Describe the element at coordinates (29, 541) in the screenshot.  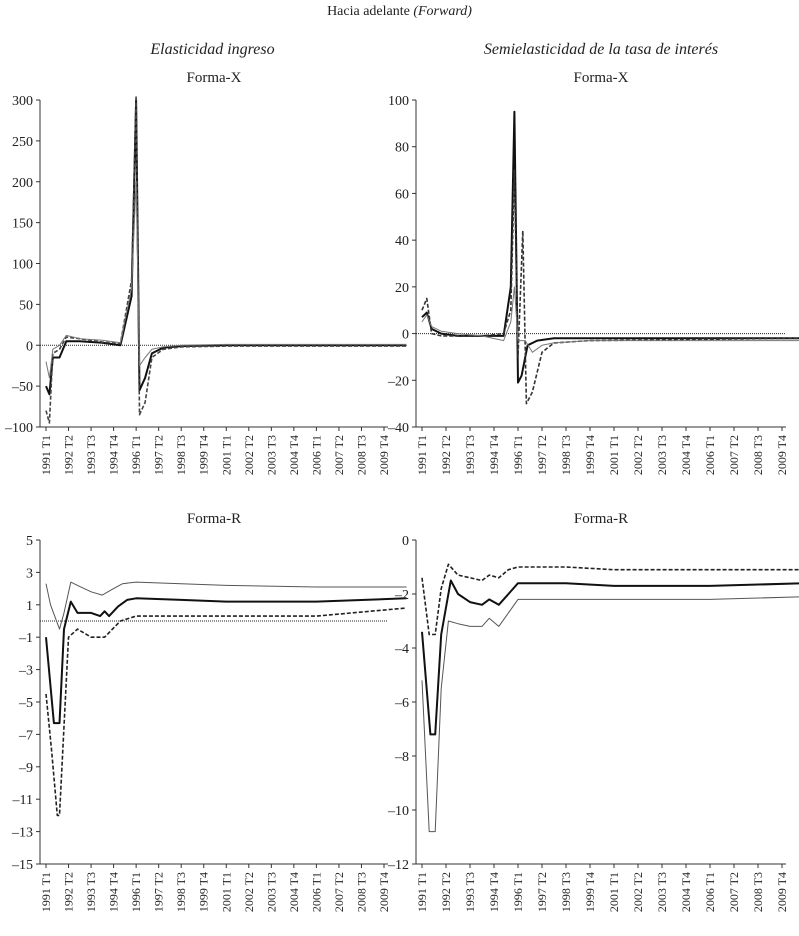
I see `y-tick-label: 5` at that location.